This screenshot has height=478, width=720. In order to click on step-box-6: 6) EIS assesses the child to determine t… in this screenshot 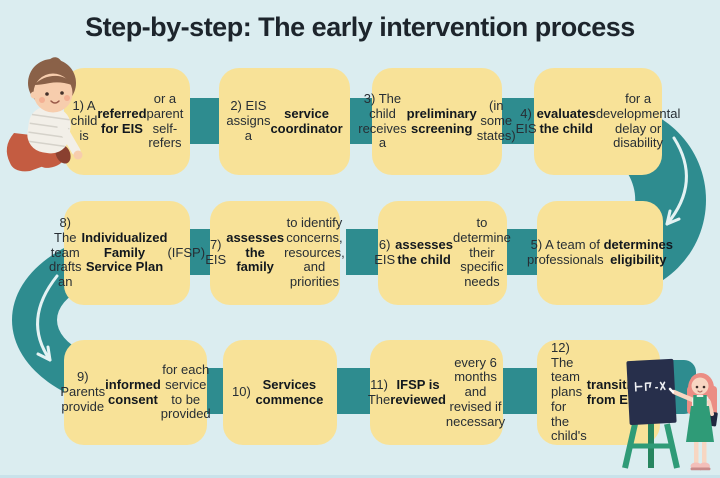, I will do `click(442, 253)`.